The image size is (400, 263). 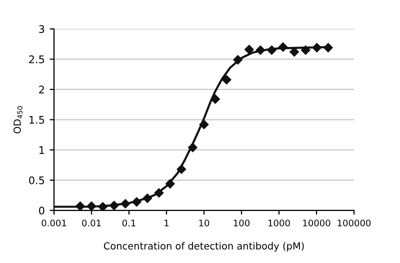 What do you see at coordinates (41, 210) in the screenshot?
I see `y-tick-label: 0` at bounding box center [41, 210].